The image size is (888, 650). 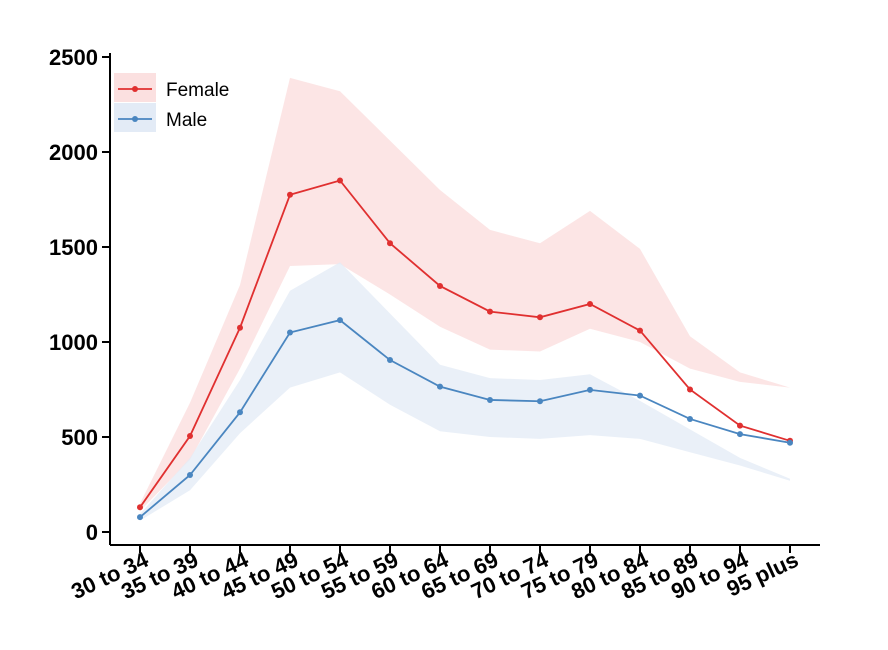 I want to click on legend: Female Male, so click(x=171, y=102).